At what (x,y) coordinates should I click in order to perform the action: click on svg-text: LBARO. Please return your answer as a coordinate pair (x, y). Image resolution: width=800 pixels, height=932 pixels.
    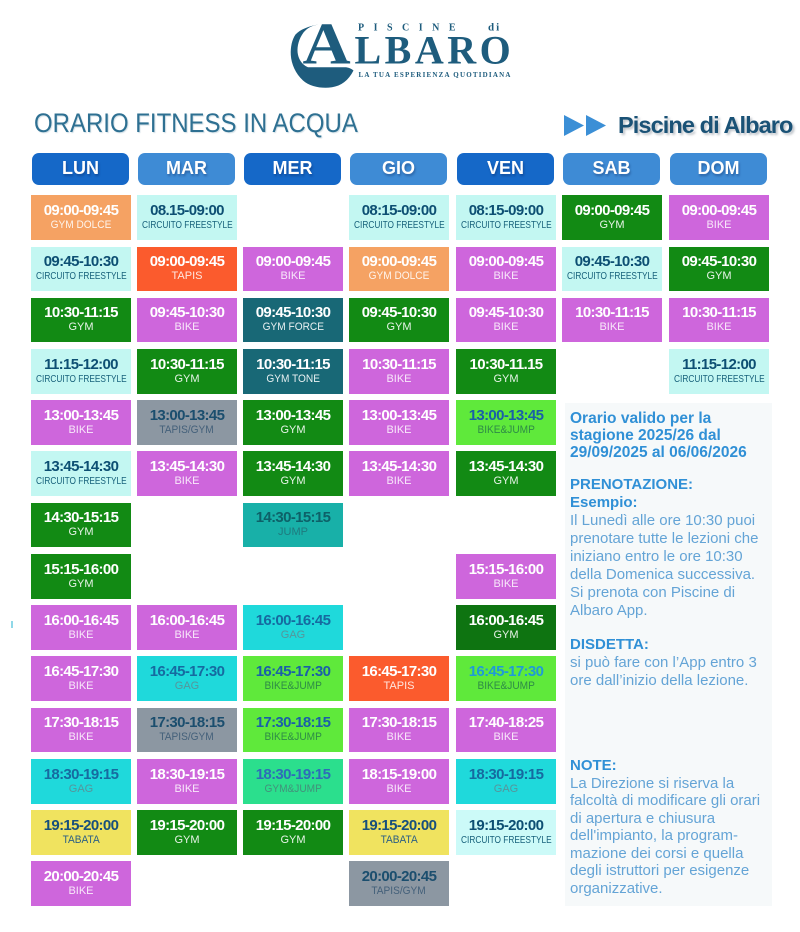
    Looking at the image, I should click on (435, 50).